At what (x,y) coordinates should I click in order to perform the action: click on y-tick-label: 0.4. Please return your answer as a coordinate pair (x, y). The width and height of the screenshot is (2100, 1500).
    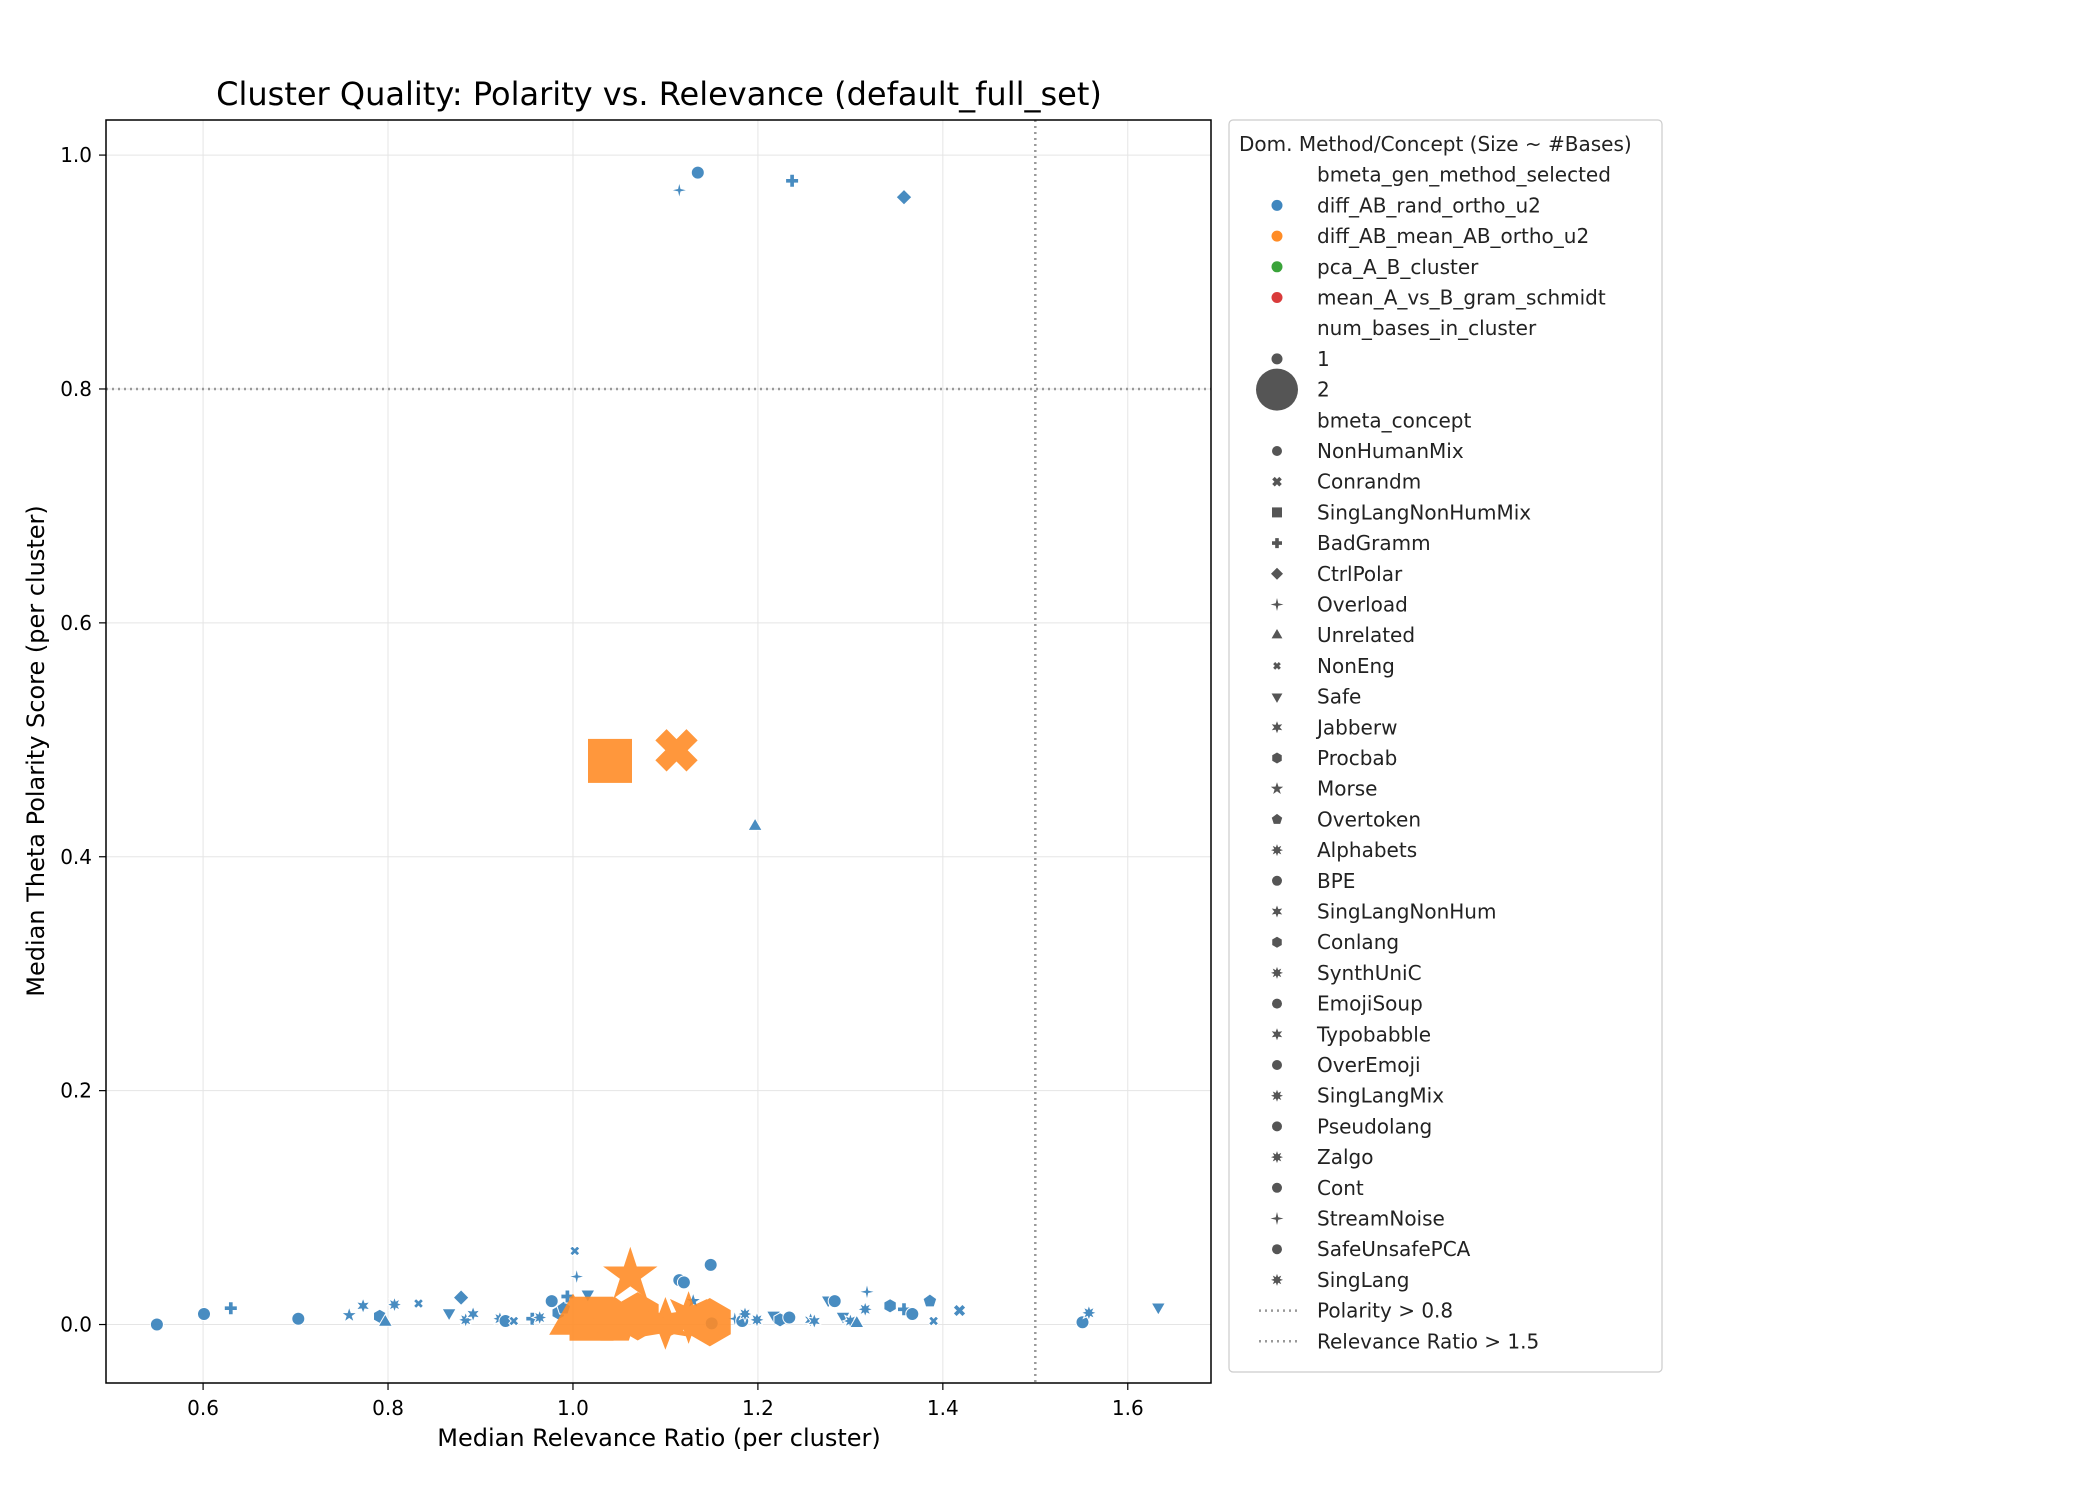
    Looking at the image, I should click on (76, 857).